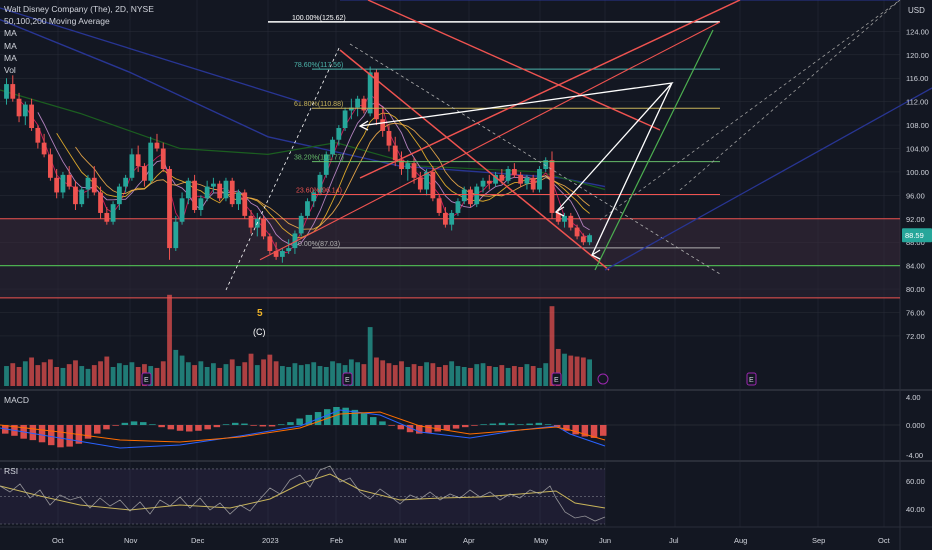 The width and height of the screenshot is (932, 550). What do you see at coordinates (11, 471) in the screenshot?
I see `rsi-pane-label: RSI` at bounding box center [11, 471].